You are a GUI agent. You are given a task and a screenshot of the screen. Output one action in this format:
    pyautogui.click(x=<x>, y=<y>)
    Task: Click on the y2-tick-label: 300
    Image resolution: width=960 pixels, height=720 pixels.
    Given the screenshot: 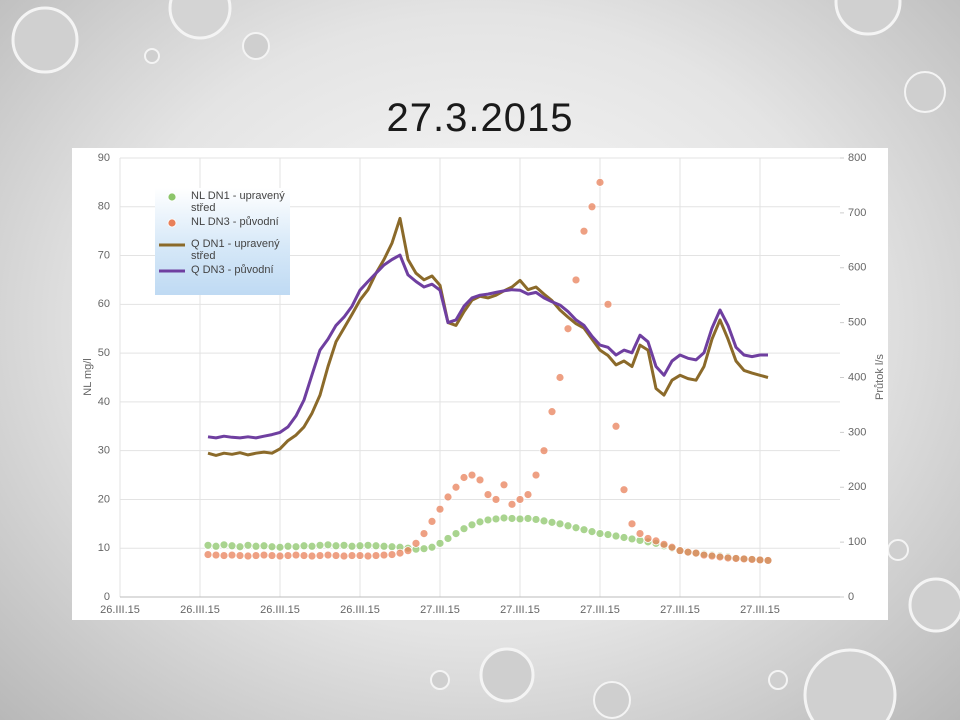 What is the action you would take?
    pyautogui.click(x=857, y=432)
    